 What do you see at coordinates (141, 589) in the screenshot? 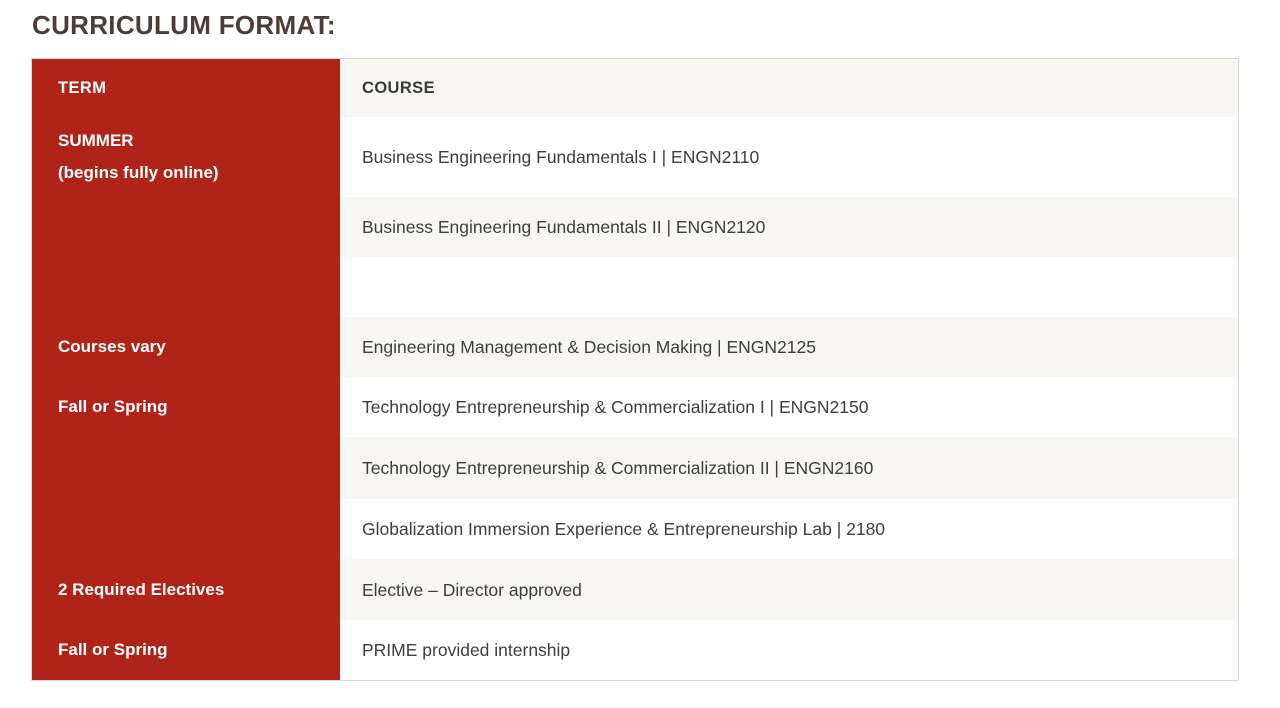
I see `term-label: 2 Required Electives` at bounding box center [141, 589].